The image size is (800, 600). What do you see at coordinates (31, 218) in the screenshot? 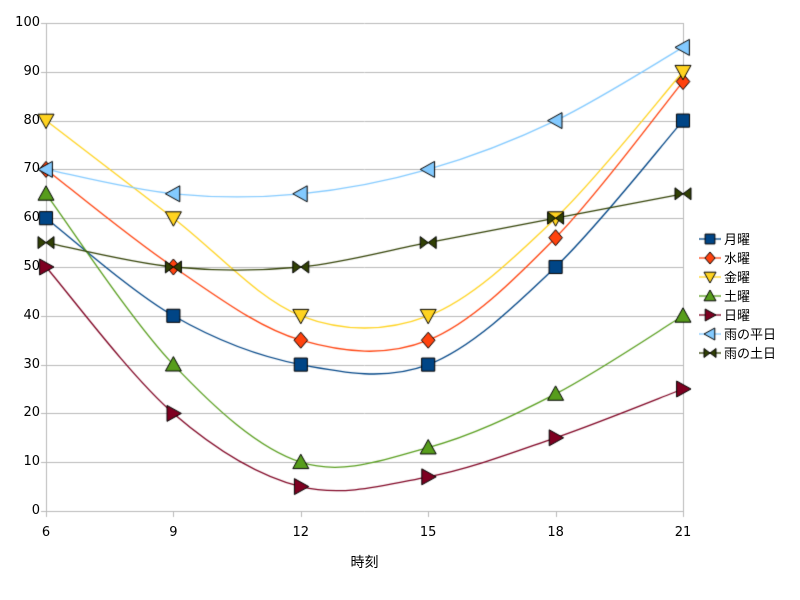
I see `y-tick-label: 60` at bounding box center [31, 218].